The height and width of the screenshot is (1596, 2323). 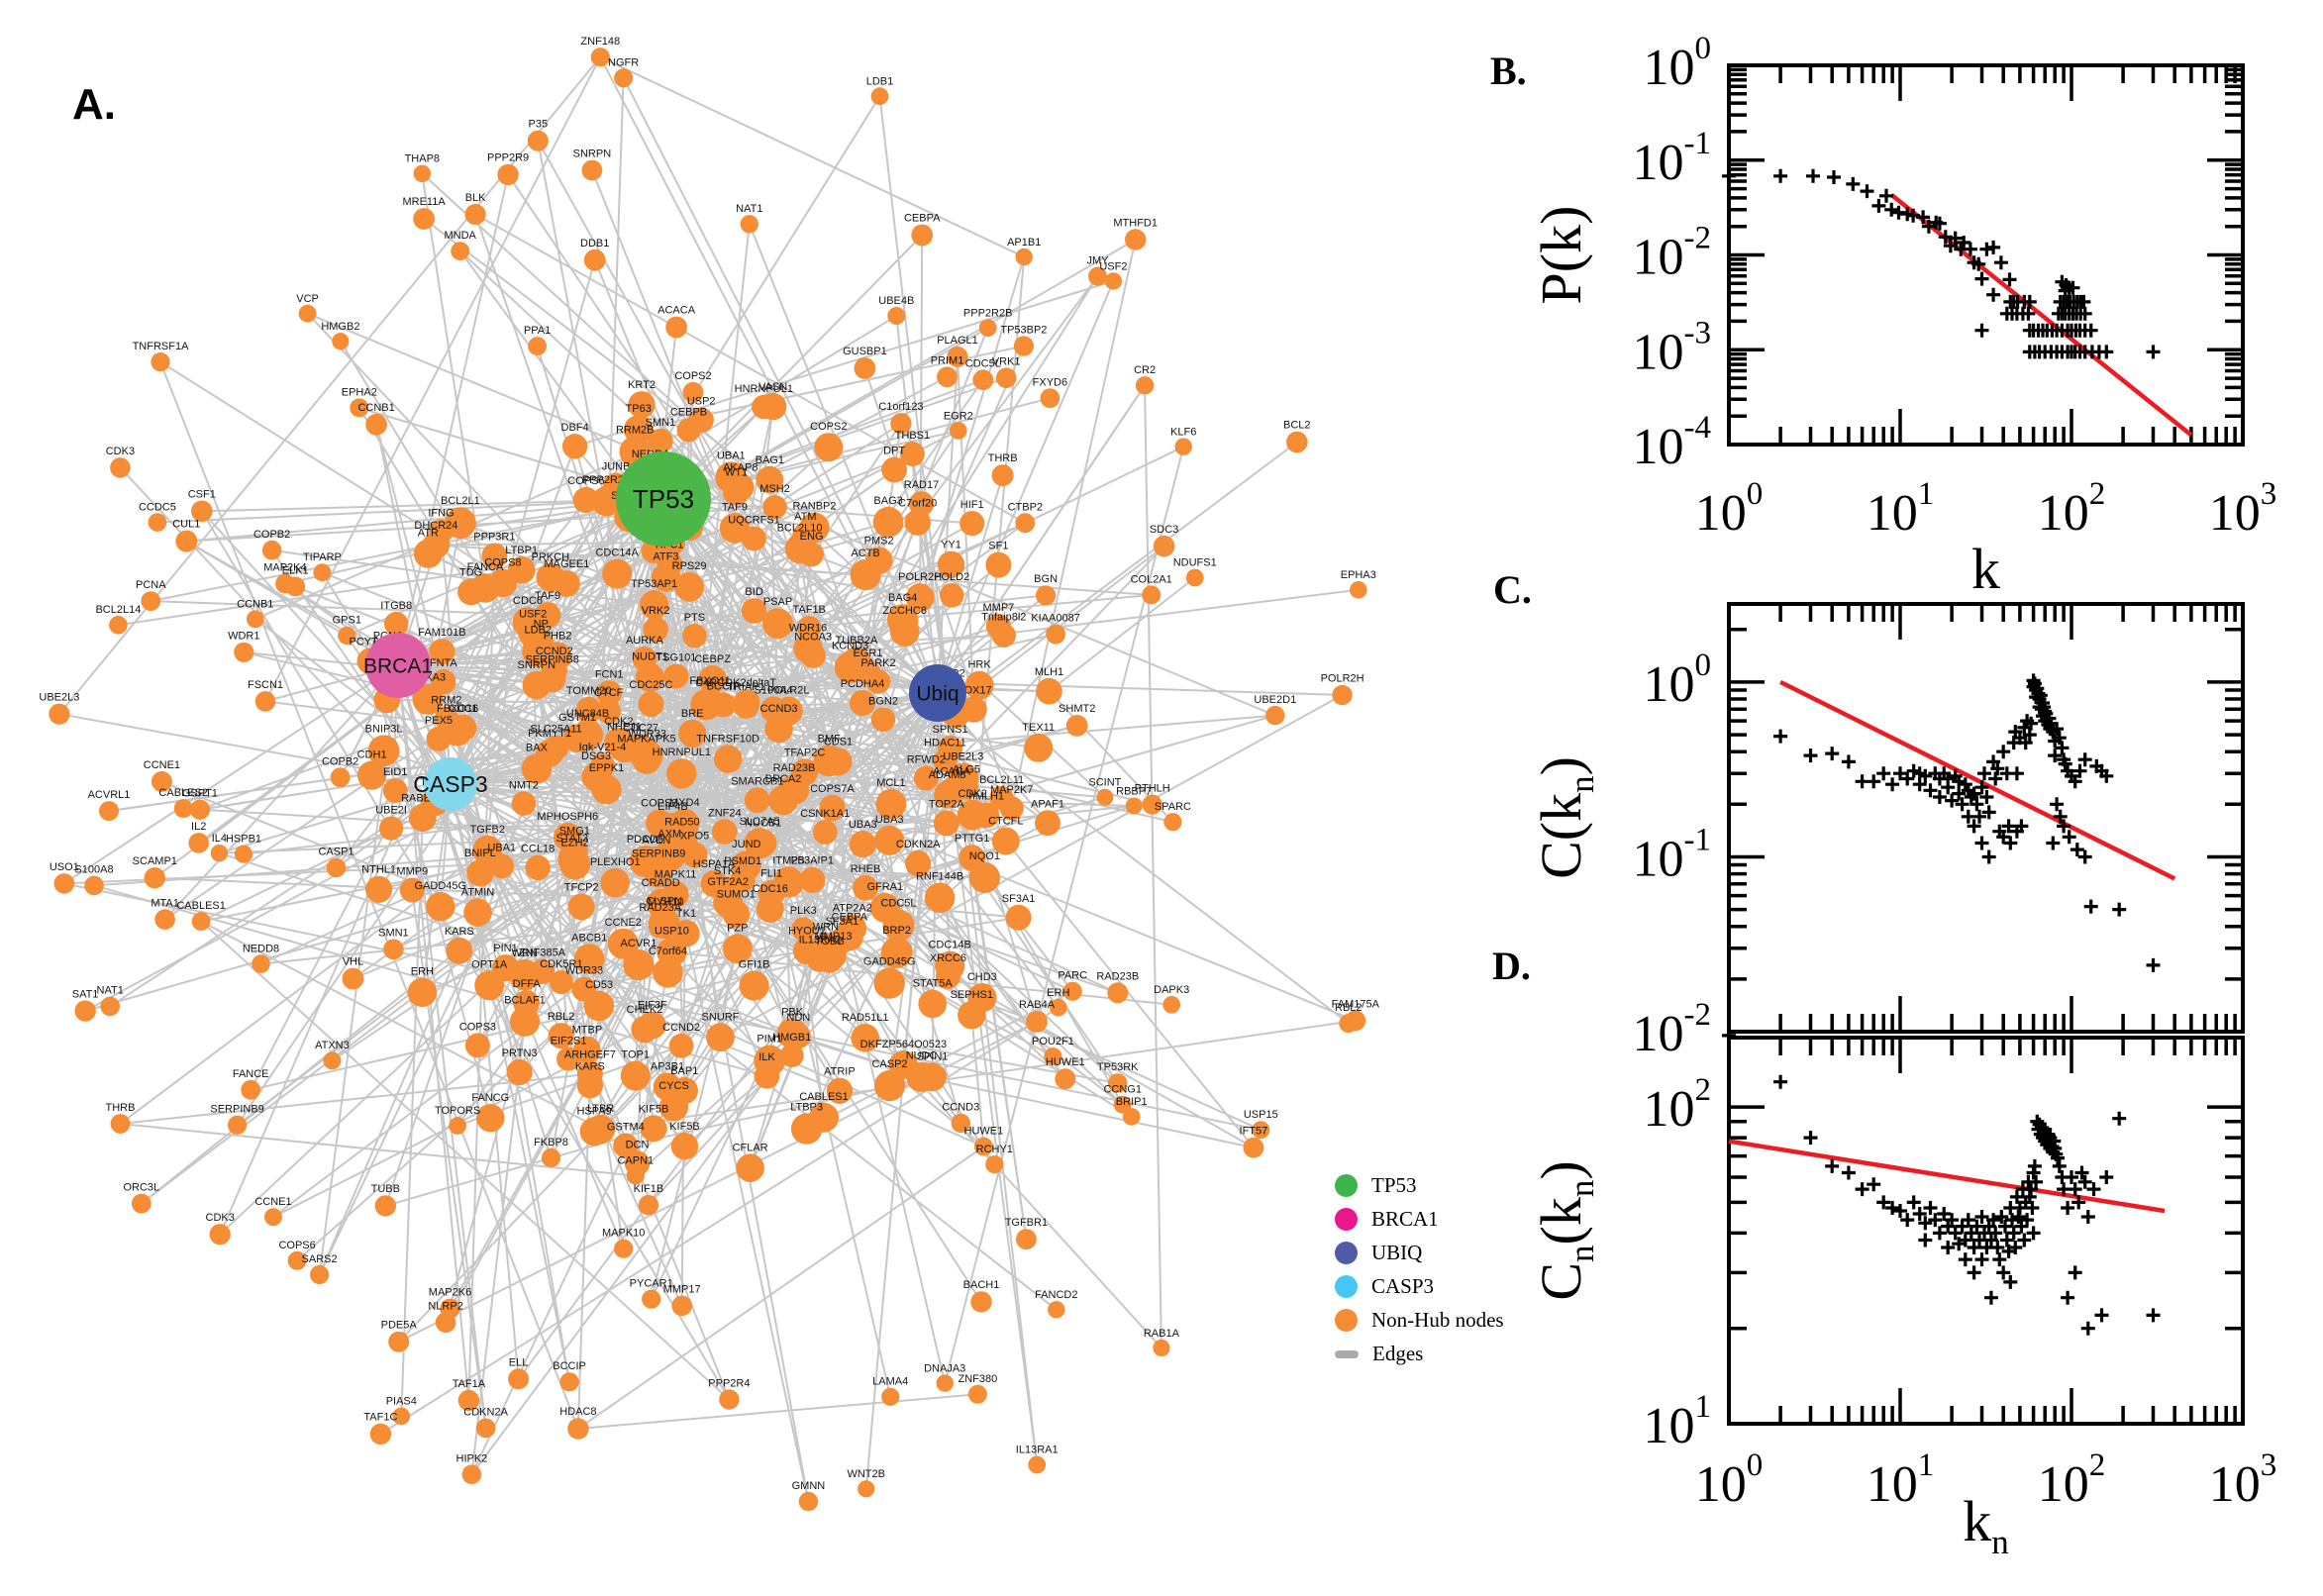 What do you see at coordinates (472, 1458) in the screenshot?
I see `gene-label: HIPK2` at bounding box center [472, 1458].